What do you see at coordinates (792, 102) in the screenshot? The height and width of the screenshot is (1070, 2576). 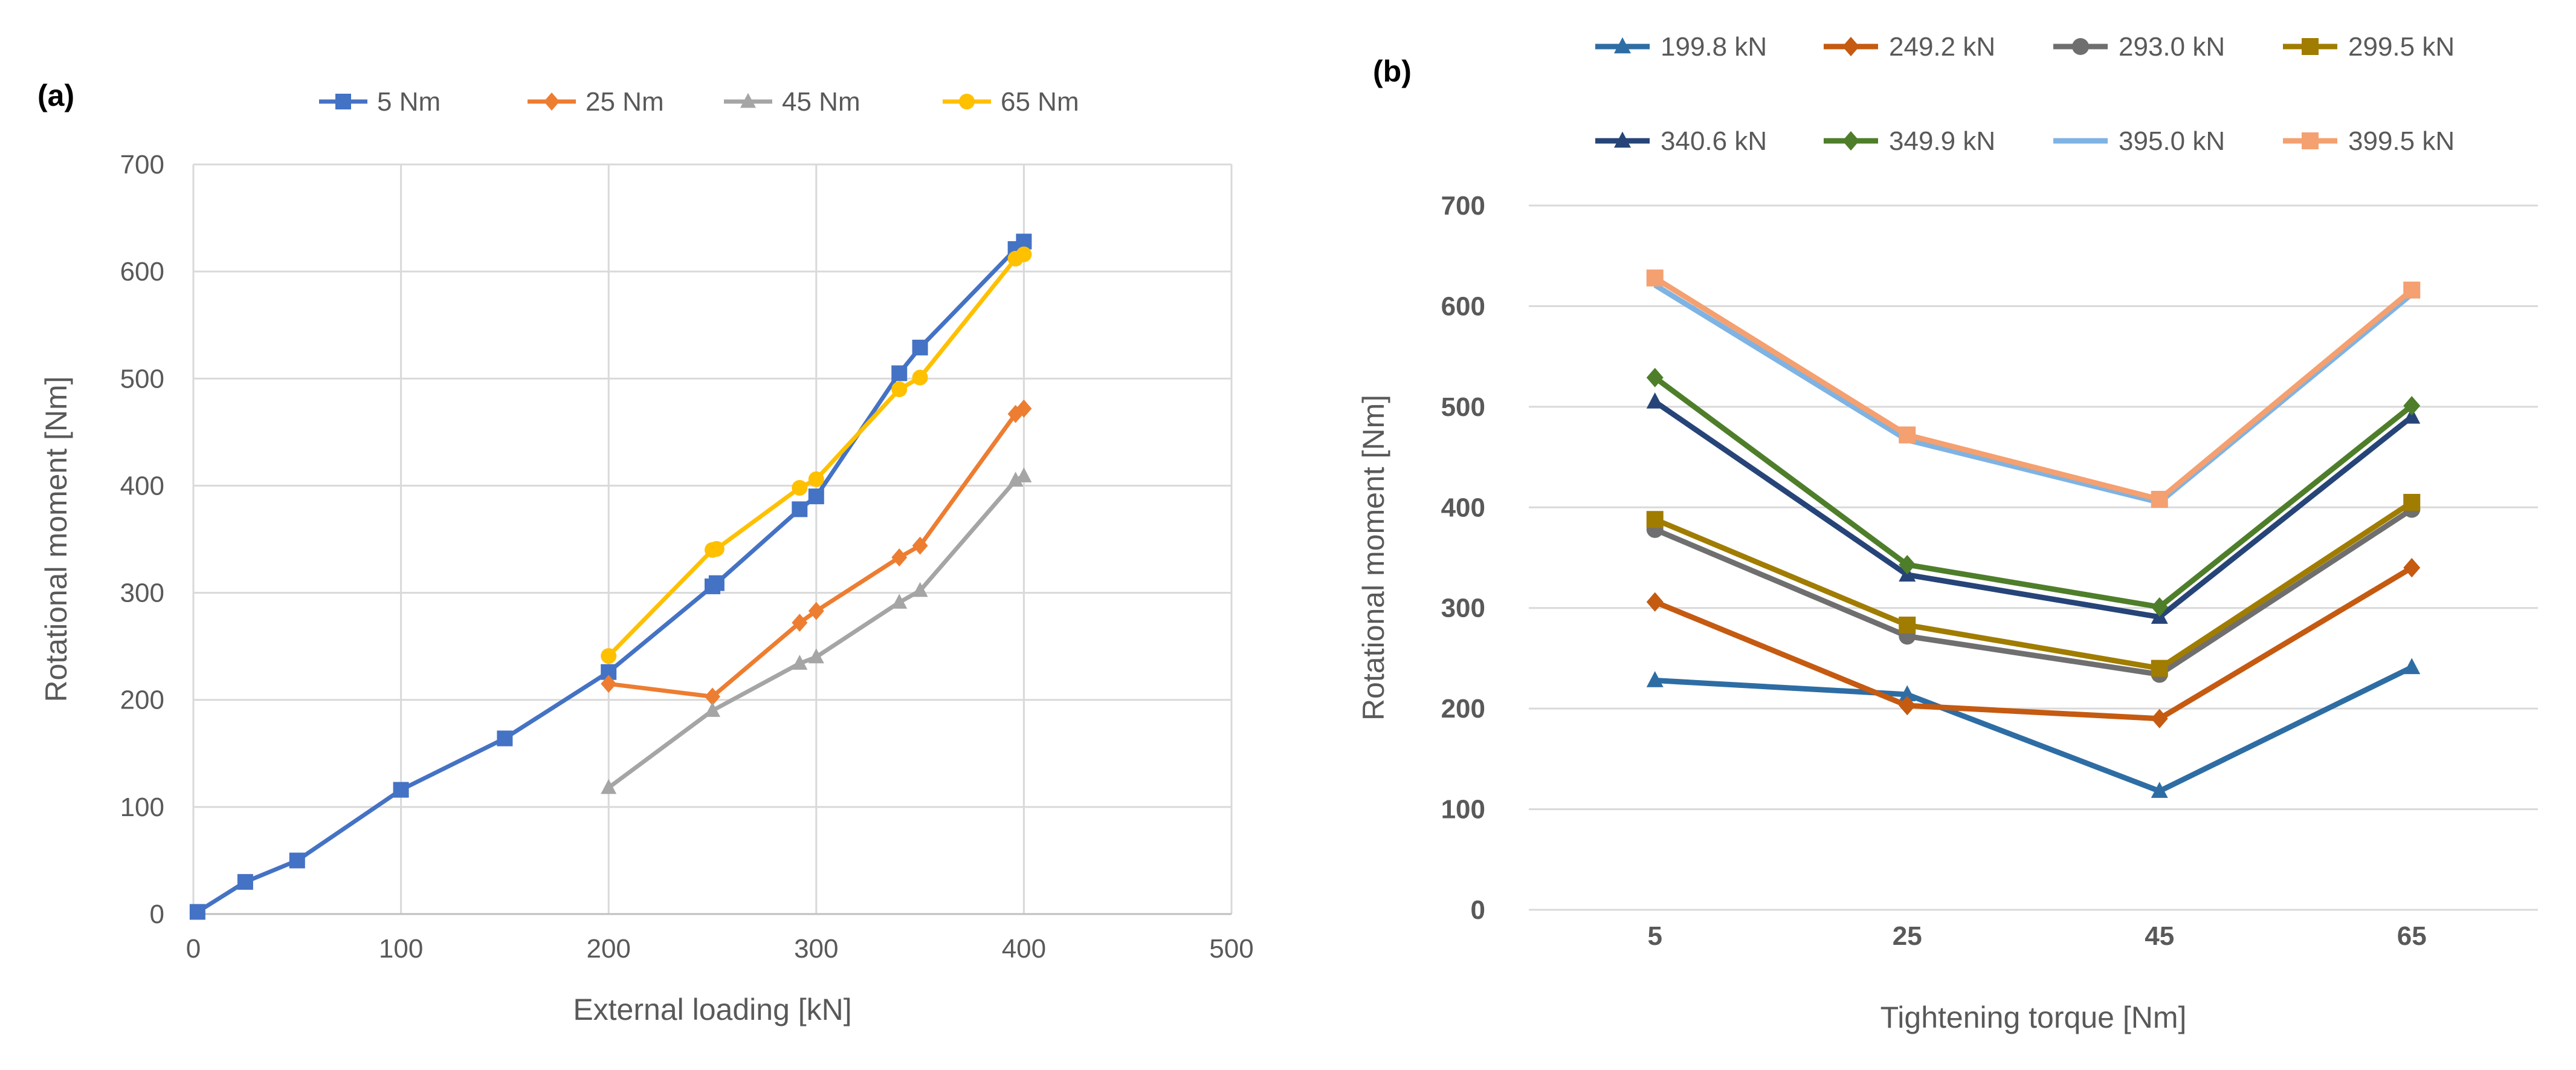 I see `legend-item: 45 Nm` at bounding box center [792, 102].